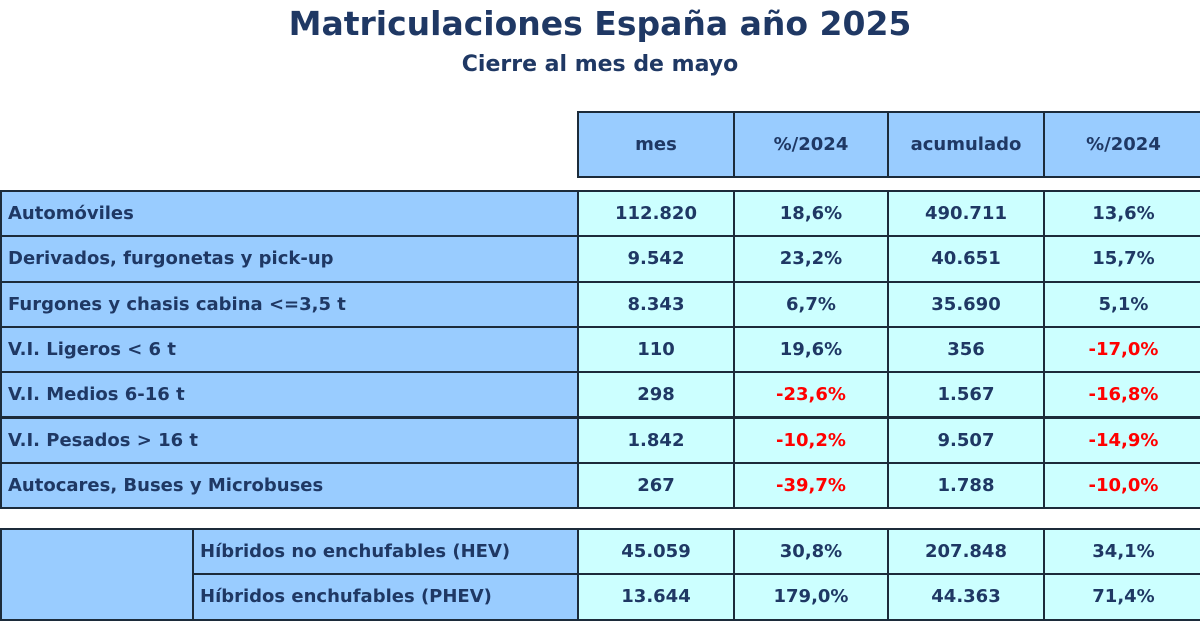  What do you see at coordinates (811, 395) in the screenshot?
I see `value-cell: -23,6%` at bounding box center [811, 395].